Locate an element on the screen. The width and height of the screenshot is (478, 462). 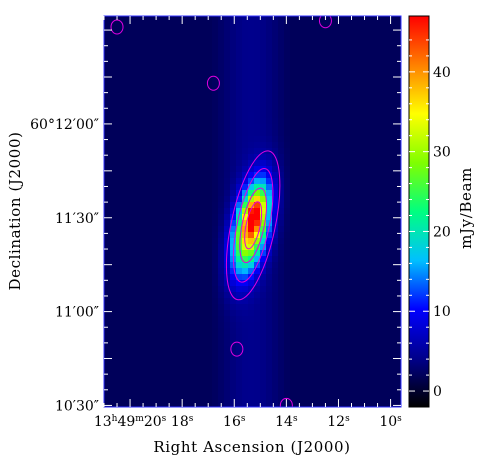
contour-line is located at coordinates (253, 225).